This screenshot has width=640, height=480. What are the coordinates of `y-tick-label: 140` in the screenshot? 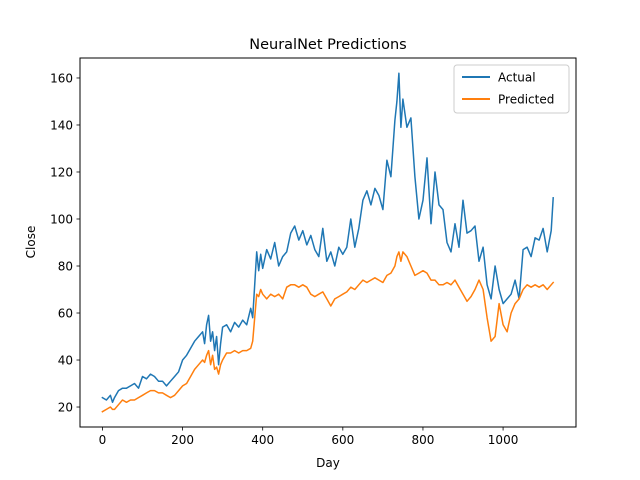 It's located at (61, 125).